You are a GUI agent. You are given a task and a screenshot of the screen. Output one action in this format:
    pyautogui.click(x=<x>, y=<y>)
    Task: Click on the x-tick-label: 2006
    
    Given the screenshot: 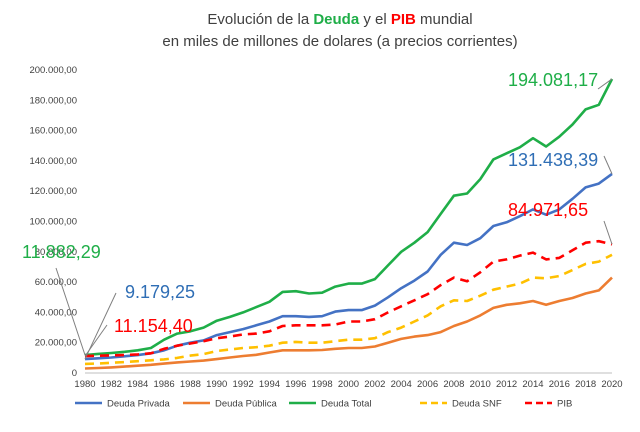 What is the action you would take?
    pyautogui.click(x=427, y=384)
    